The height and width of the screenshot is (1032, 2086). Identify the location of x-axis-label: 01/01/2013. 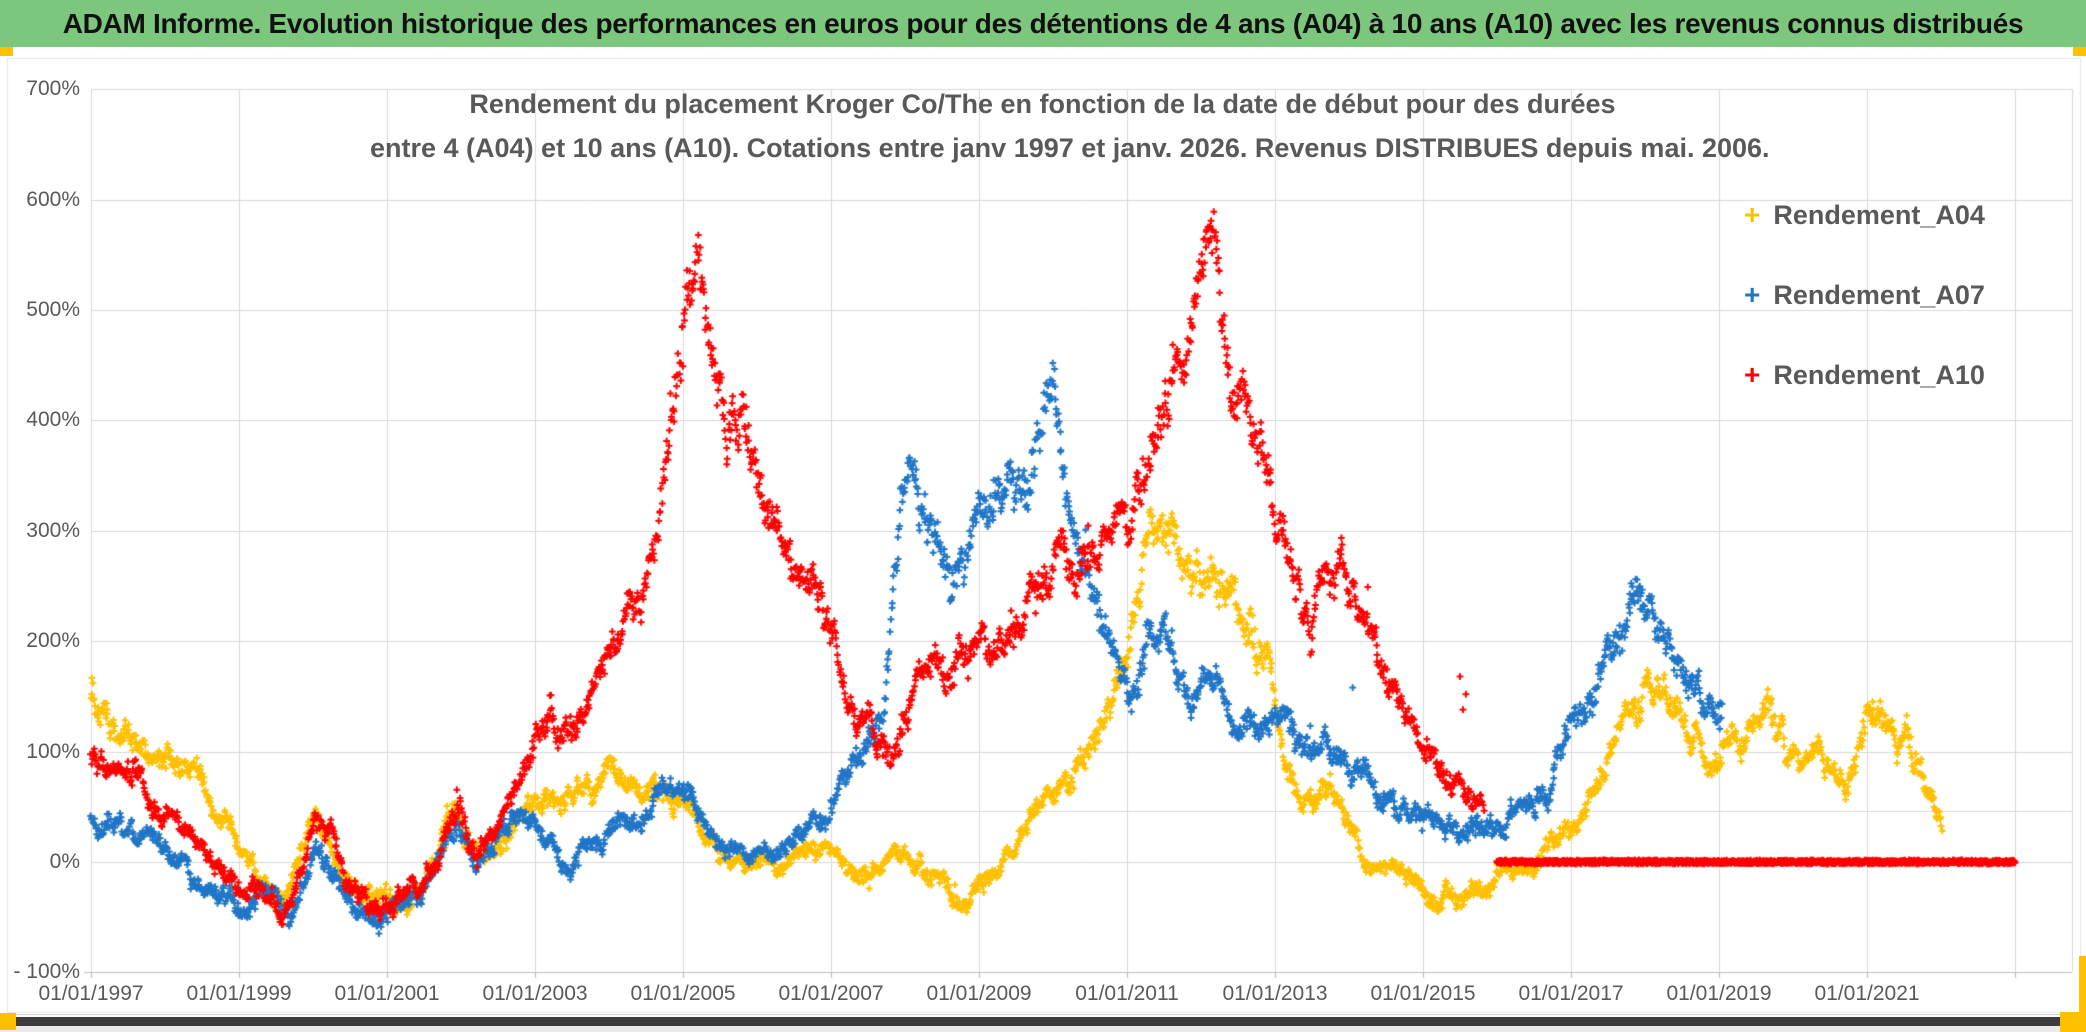
(1275, 993).